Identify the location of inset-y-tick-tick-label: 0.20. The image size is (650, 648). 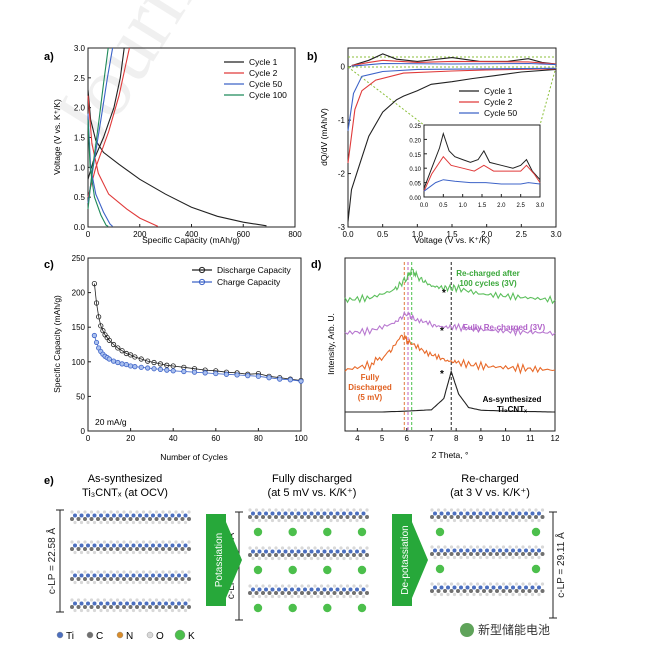
(415, 141).